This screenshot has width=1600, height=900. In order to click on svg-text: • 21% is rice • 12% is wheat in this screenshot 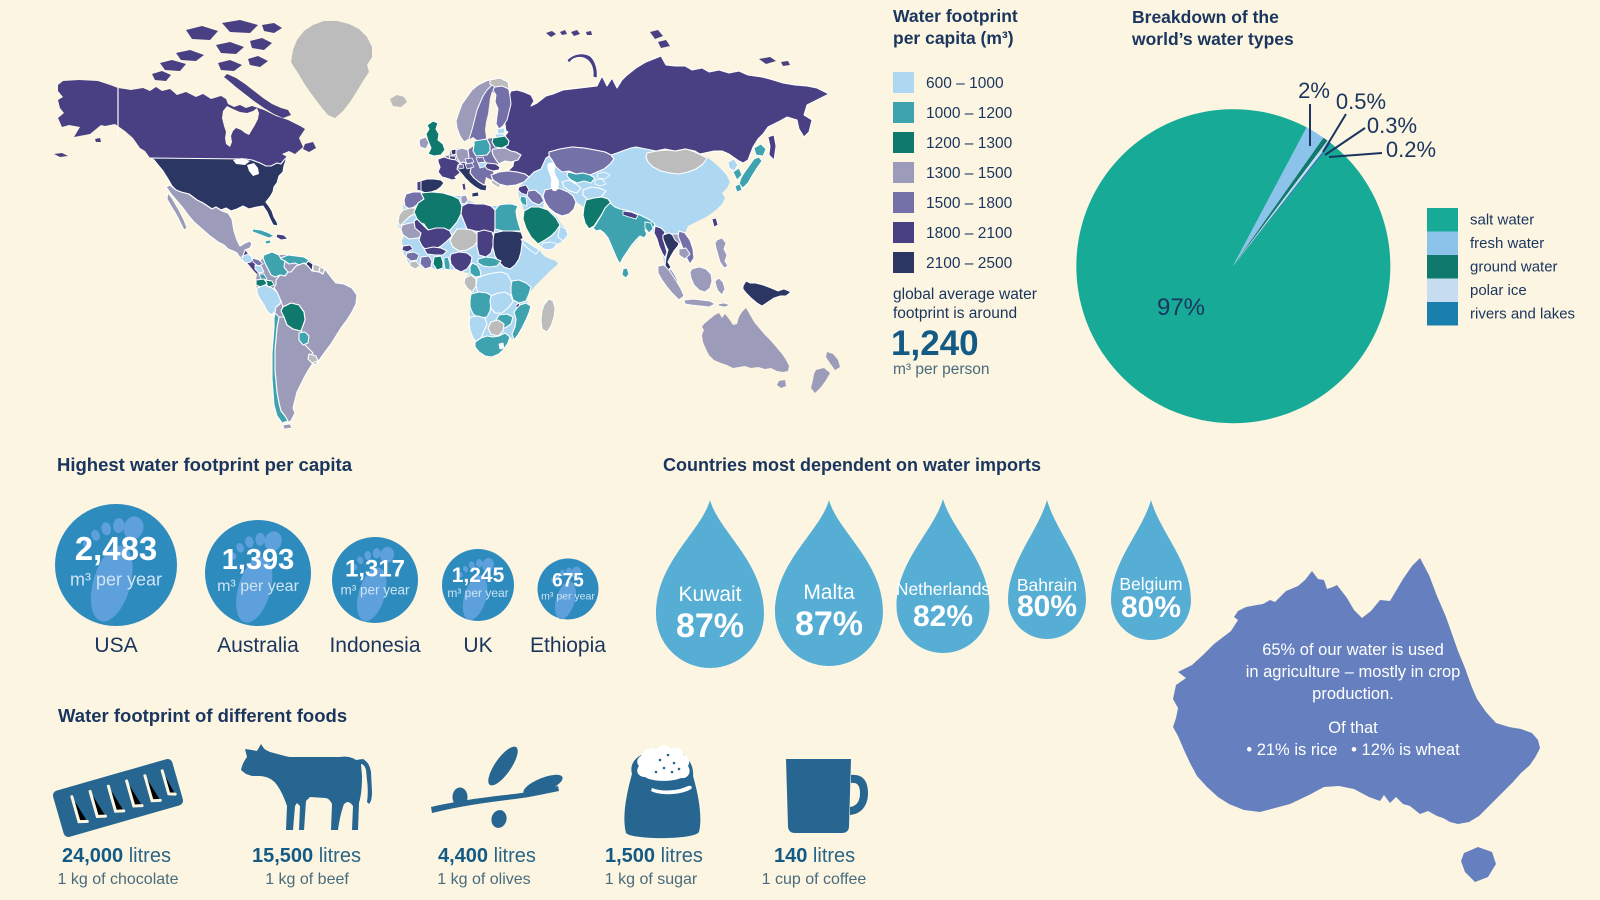, I will do `click(1353, 750)`.